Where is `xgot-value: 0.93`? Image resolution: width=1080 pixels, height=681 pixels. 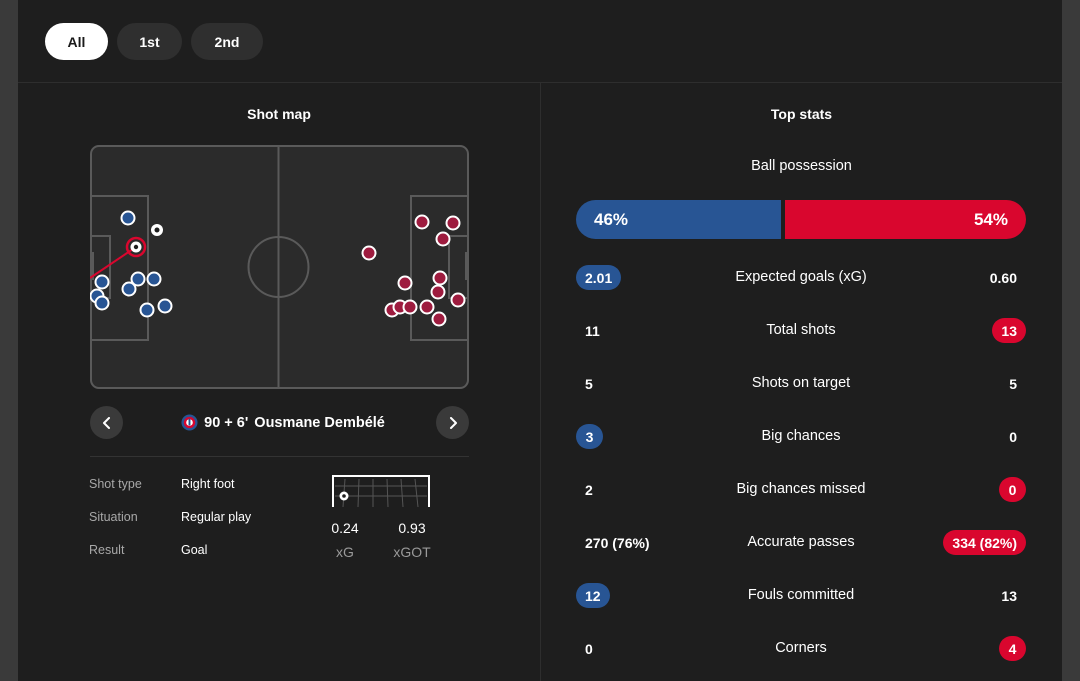
xgot-value: 0.93 is located at coordinates (412, 528).